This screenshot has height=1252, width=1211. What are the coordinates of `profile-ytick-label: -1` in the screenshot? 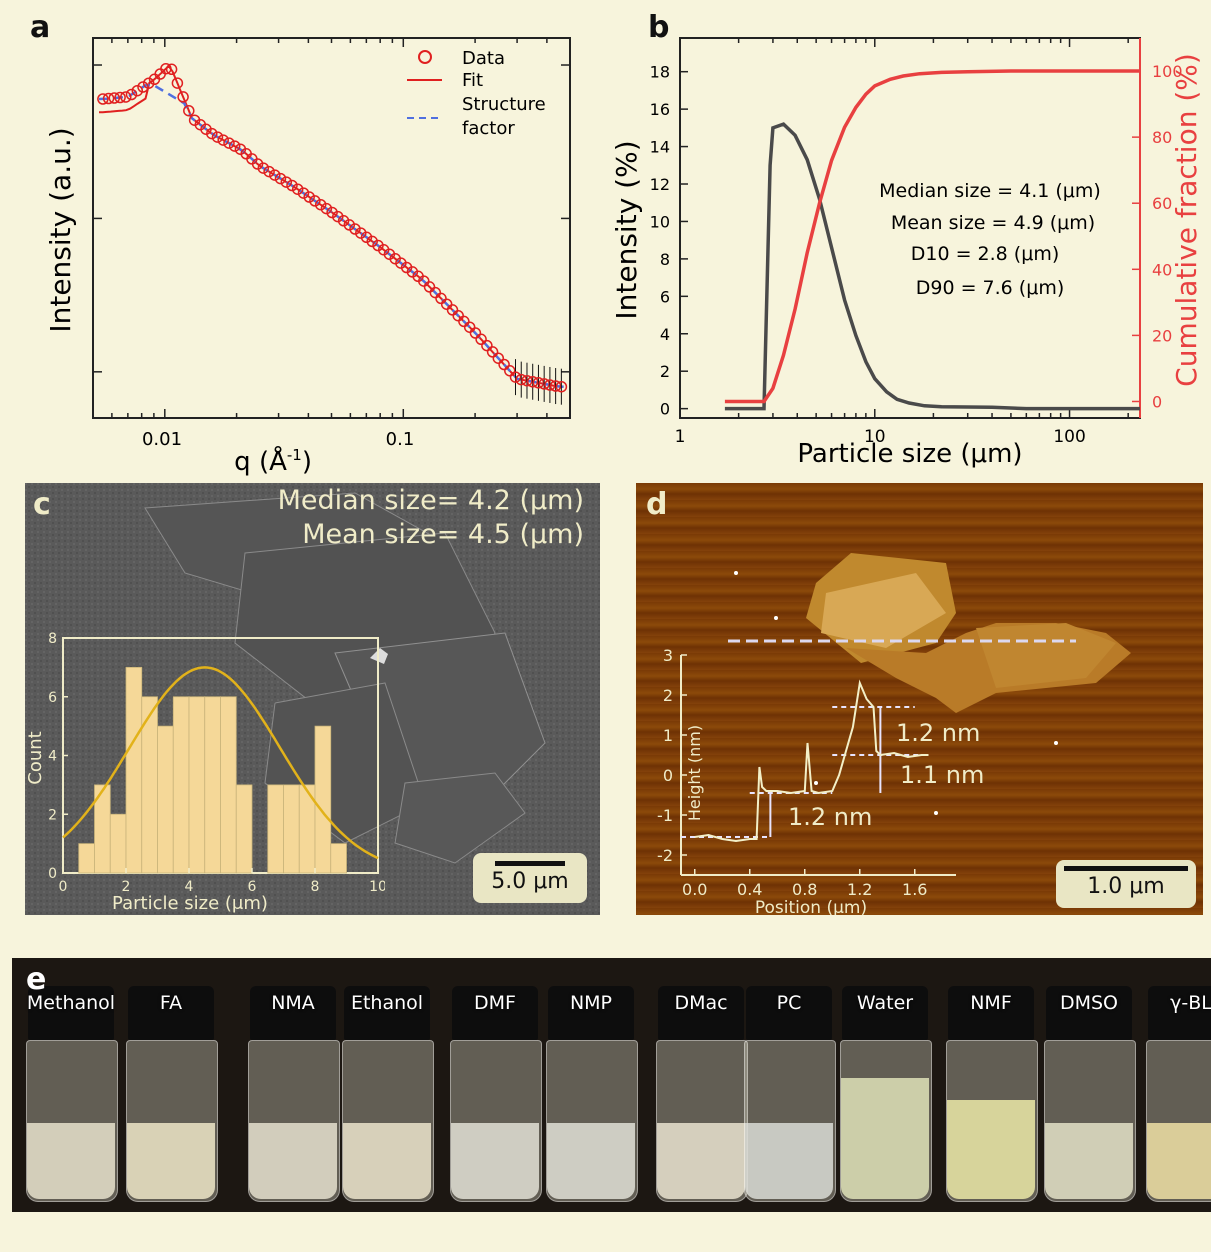 It's located at (665, 815).